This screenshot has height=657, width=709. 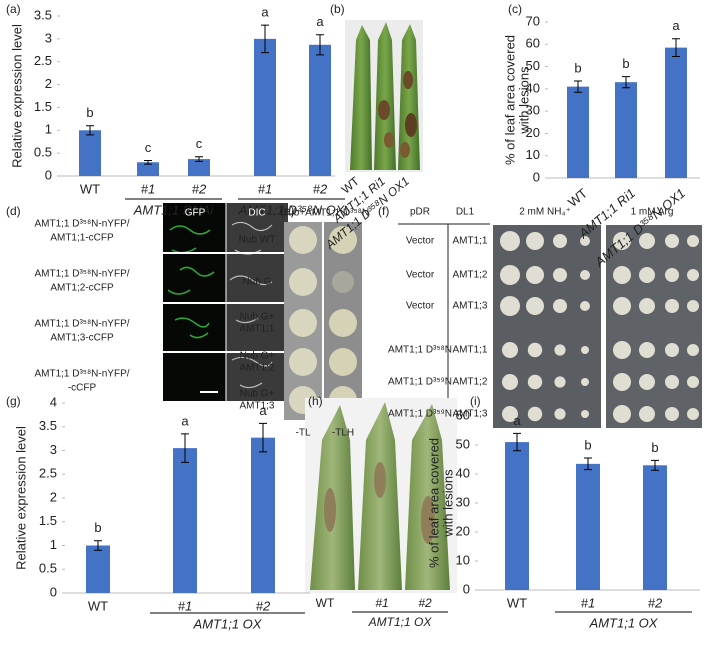 What do you see at coordinates (287, 211) in the screenshot?
I see `panel-label: (e)` at bounding box center [287, 211].